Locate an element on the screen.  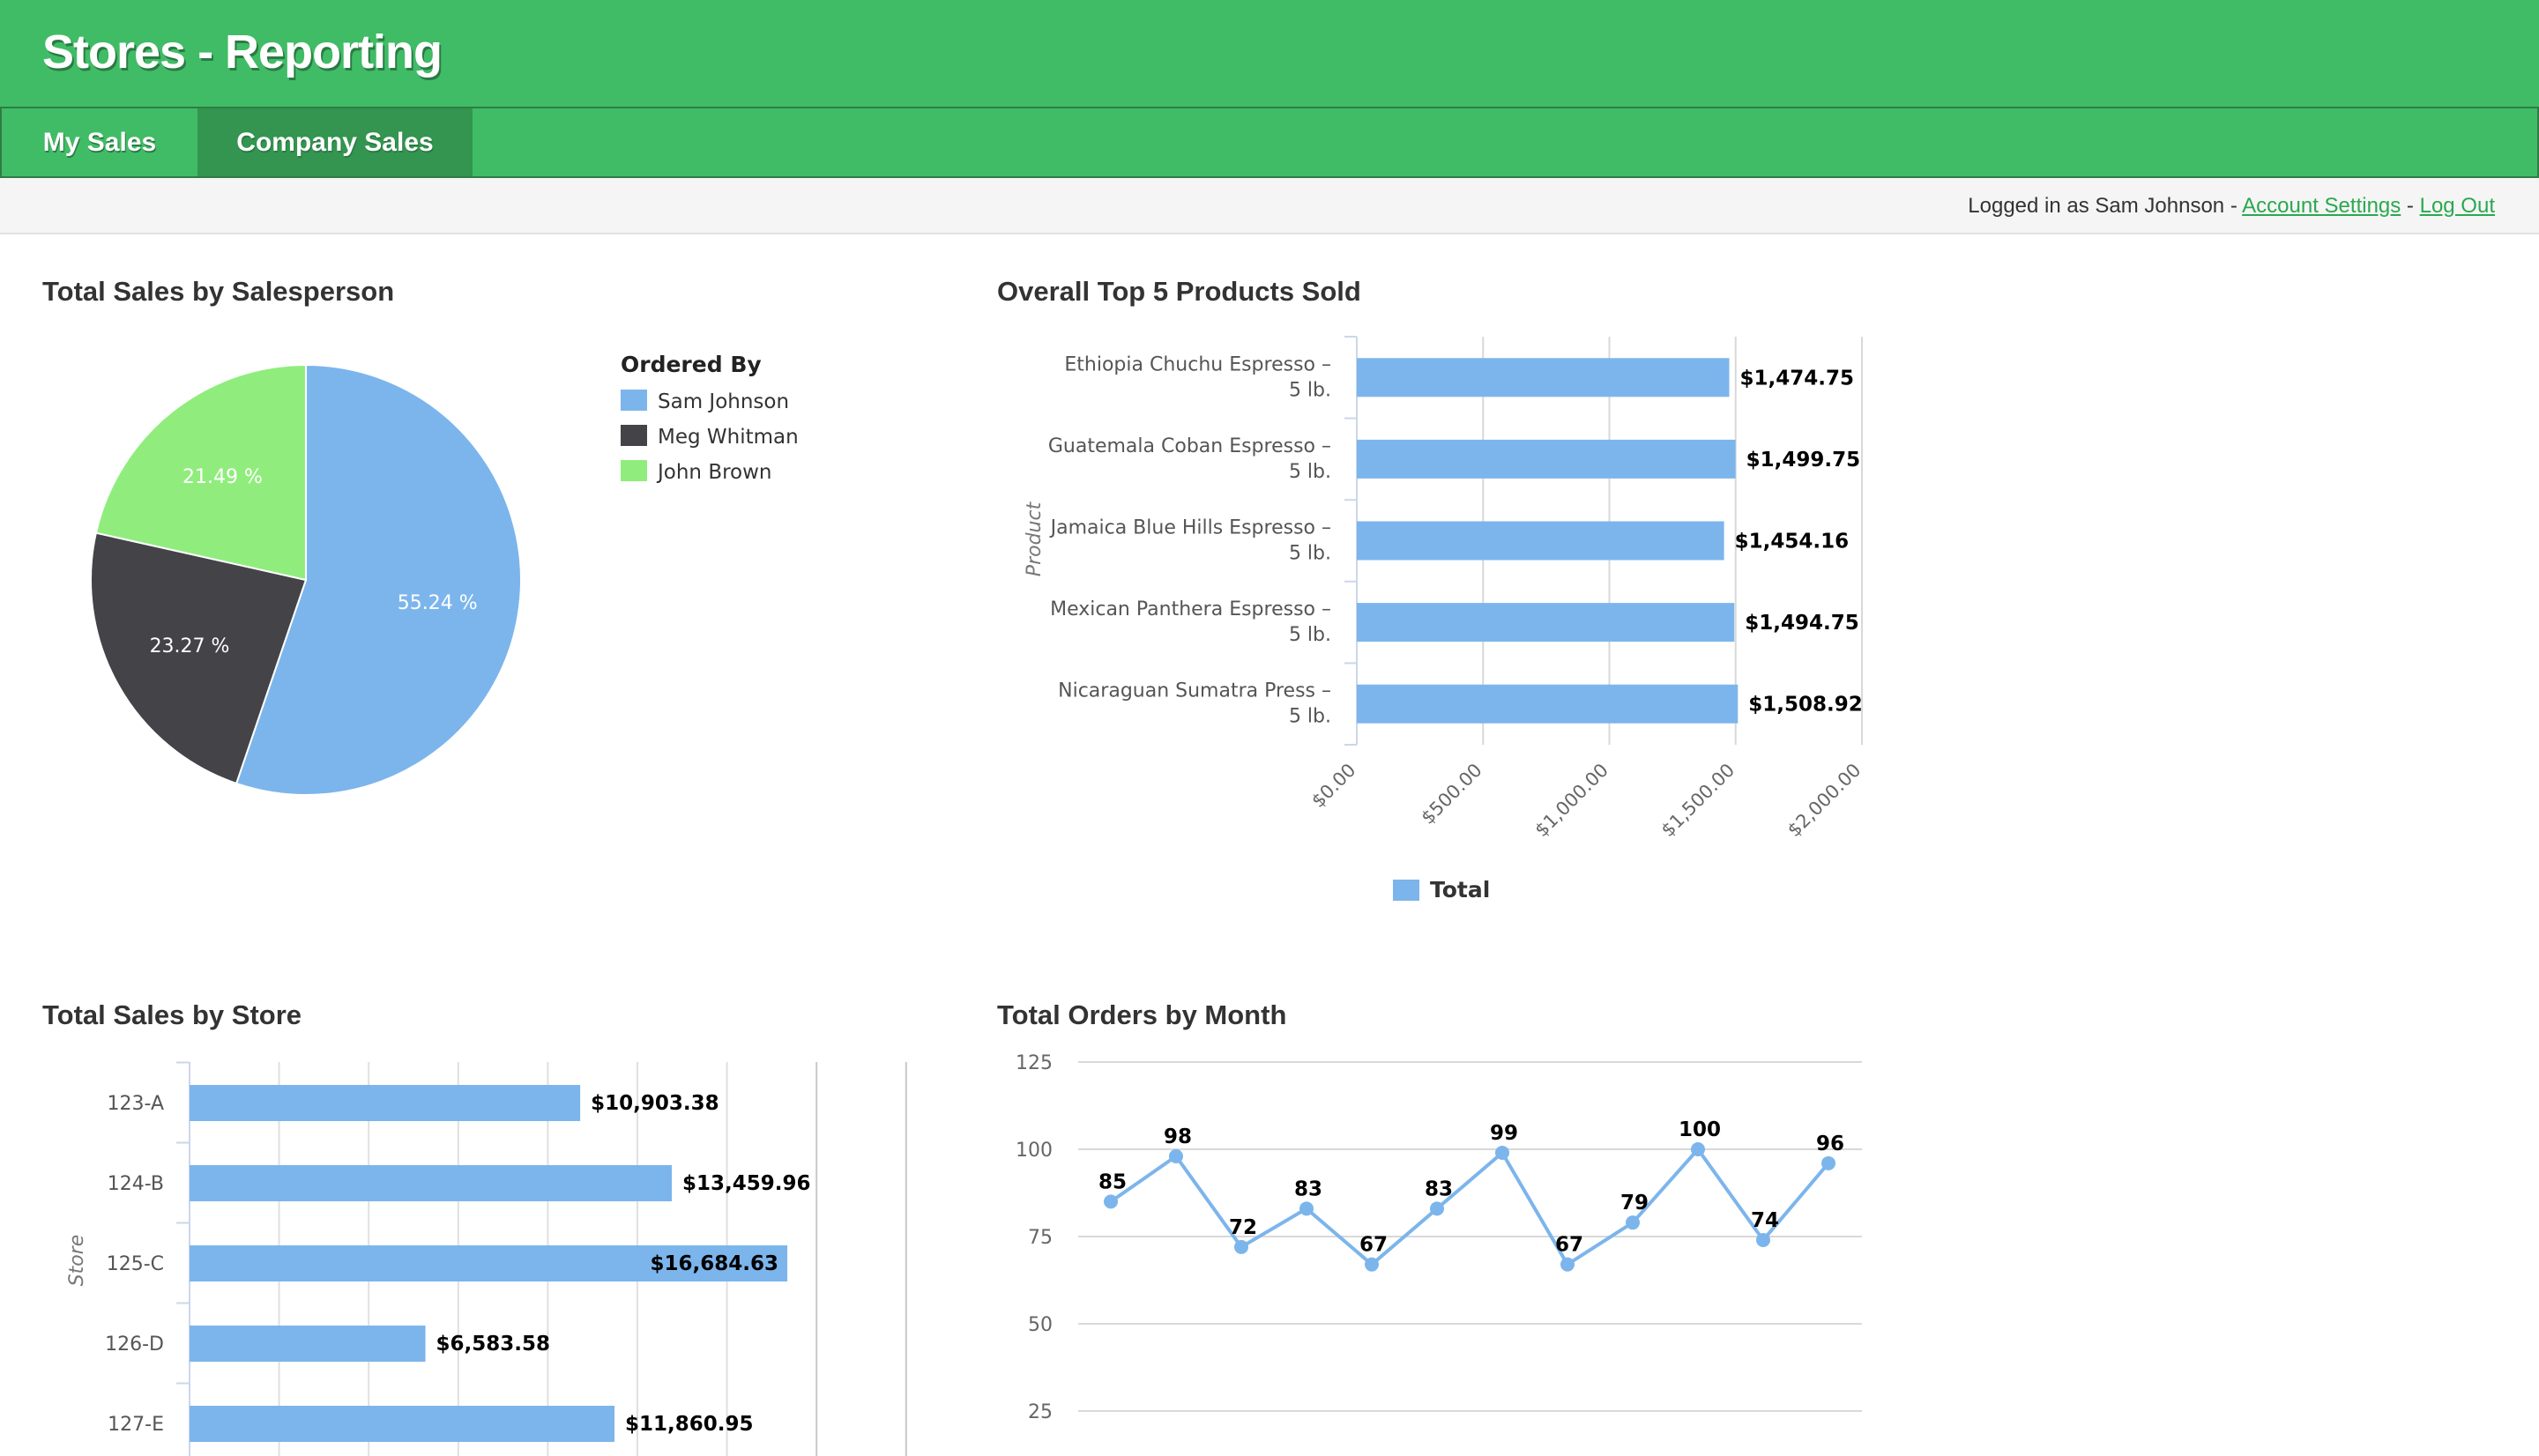
pie-data-label: 23.27 % is located at coordinates (190, 646).